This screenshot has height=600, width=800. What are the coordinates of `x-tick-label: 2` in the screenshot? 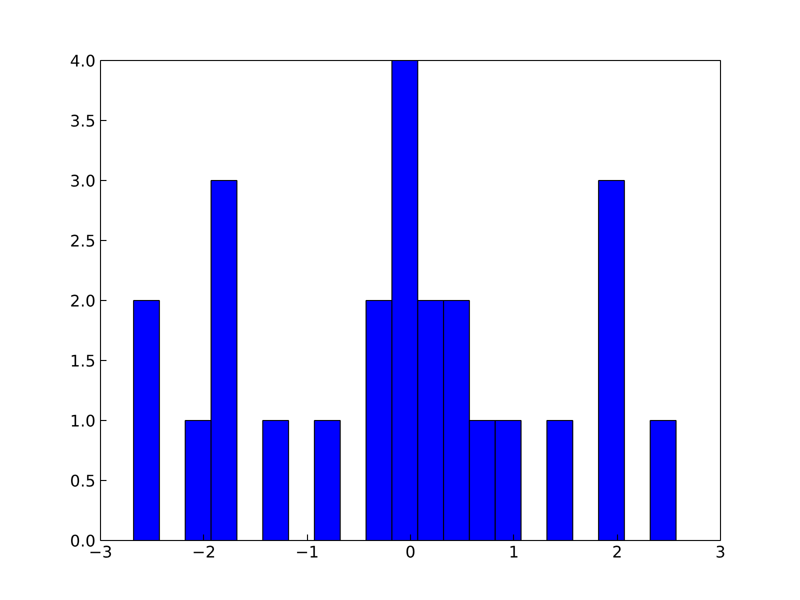 It's located at (617, 552).